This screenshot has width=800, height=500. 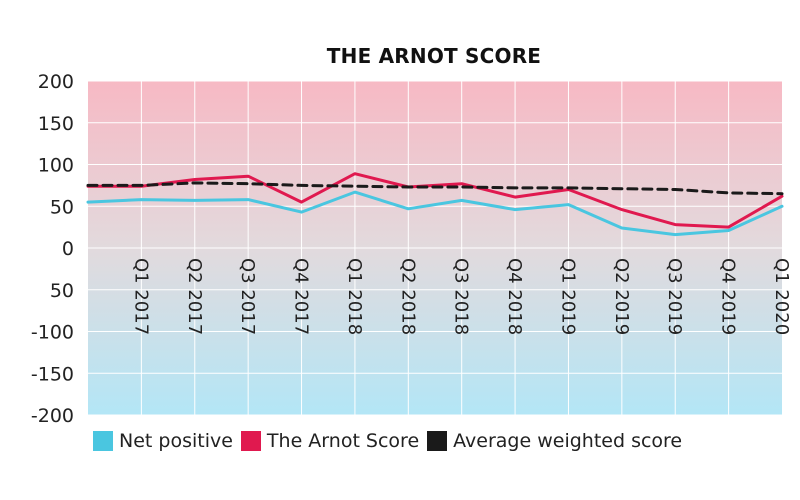 I want to click on legend-item-net-positive: Net positive, so click(x=163, y=441).